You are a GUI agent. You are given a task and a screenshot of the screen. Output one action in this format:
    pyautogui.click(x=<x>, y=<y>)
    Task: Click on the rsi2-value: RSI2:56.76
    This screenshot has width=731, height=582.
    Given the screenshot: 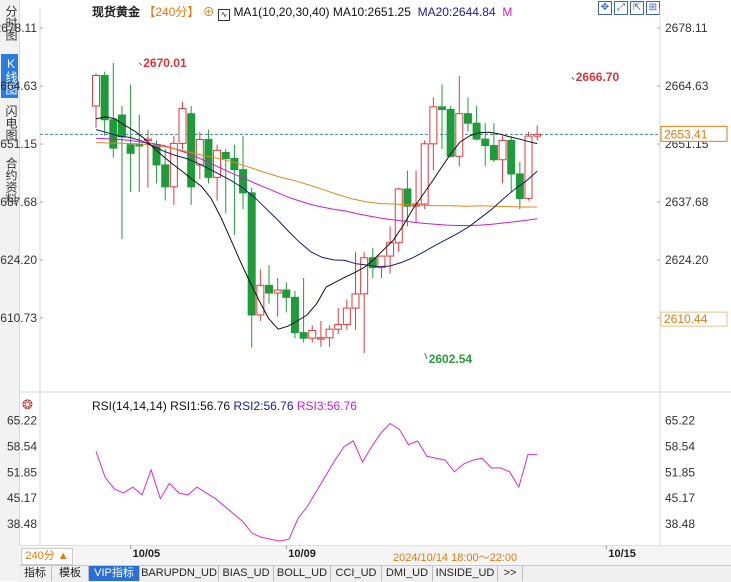 What is the action you would take?
    pyautogui.click(x=263, y=406)
    